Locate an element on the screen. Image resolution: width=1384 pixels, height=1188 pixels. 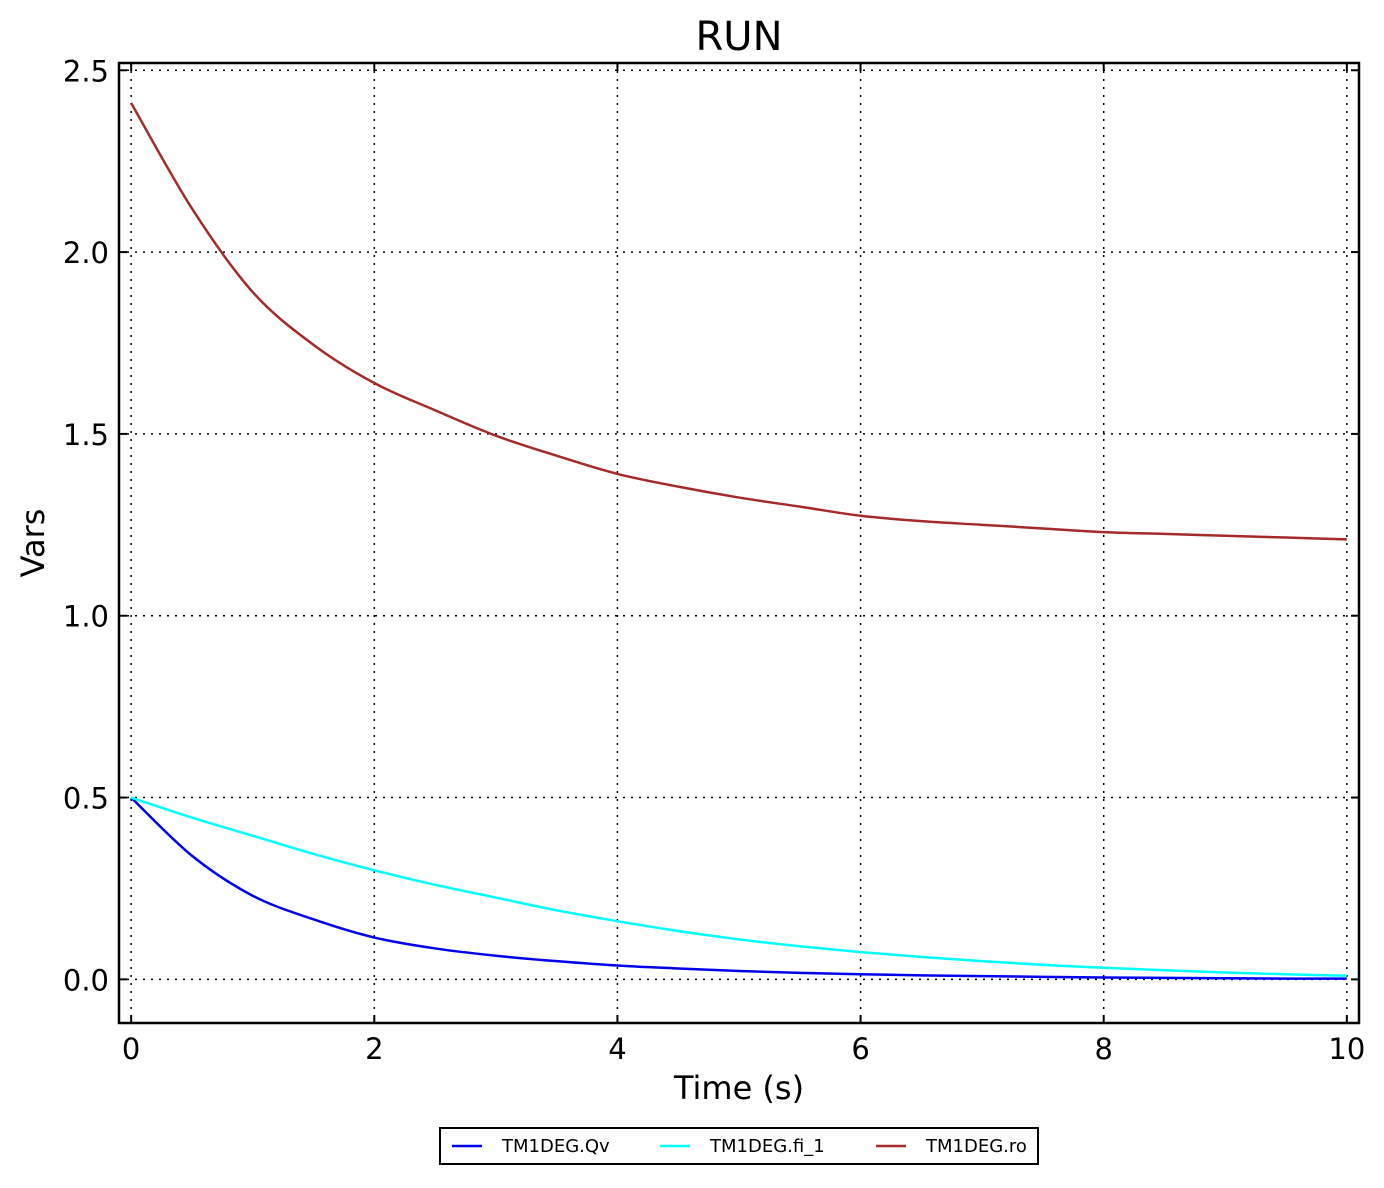
x-tick-label: 10 is located at coordinates (1346, 1049).